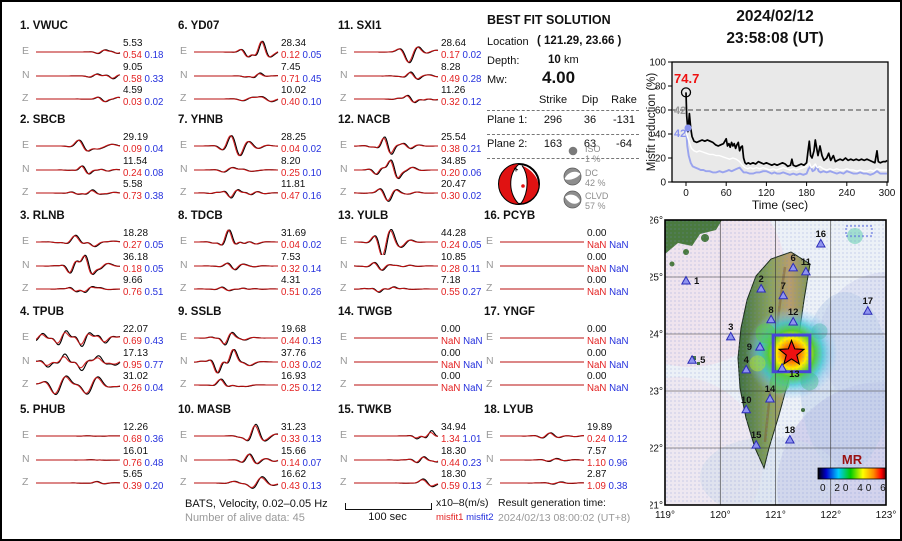 This screenshot has width=902, height=541. I want to click on amplitude-value: 19.89, so click(600, 427).